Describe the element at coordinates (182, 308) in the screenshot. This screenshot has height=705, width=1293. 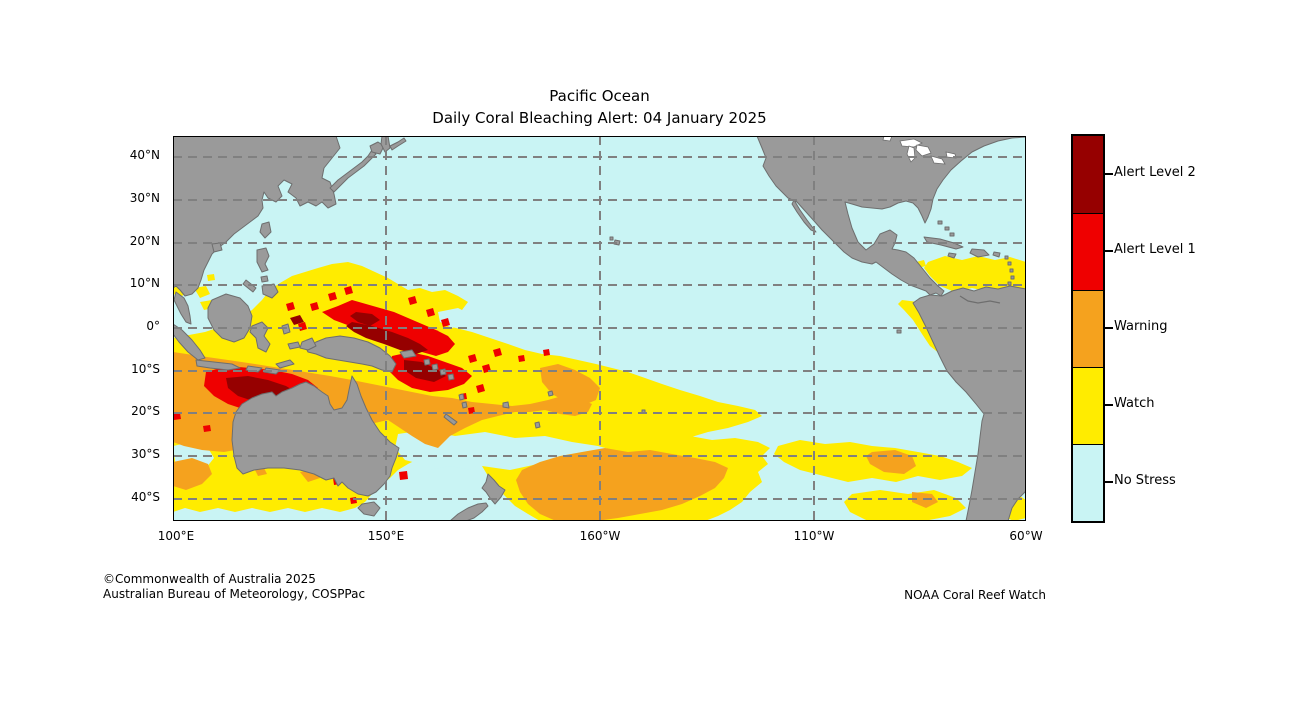
I see `land-malay-peninsula` at that location.